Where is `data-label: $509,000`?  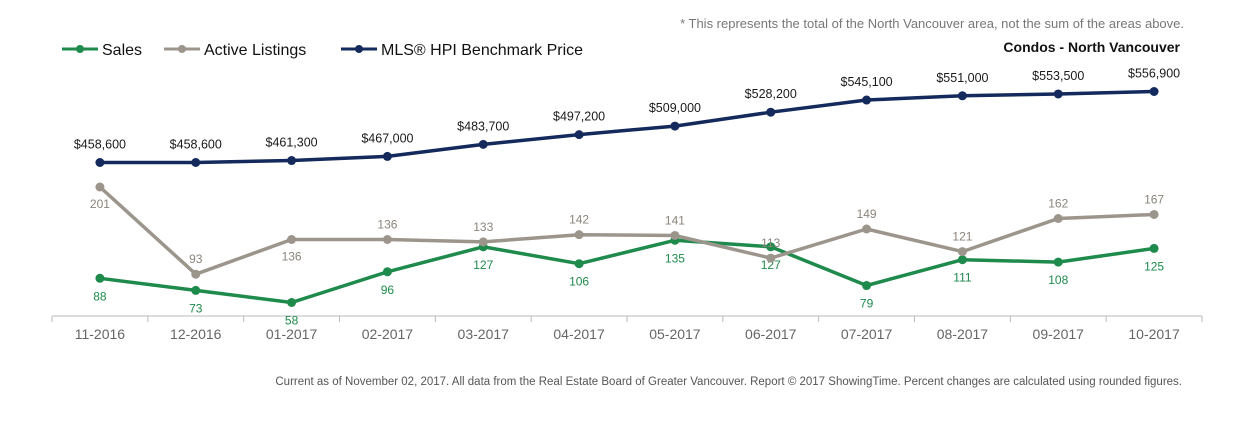 data-label: $509,000 is located at coordinates (675, 108).